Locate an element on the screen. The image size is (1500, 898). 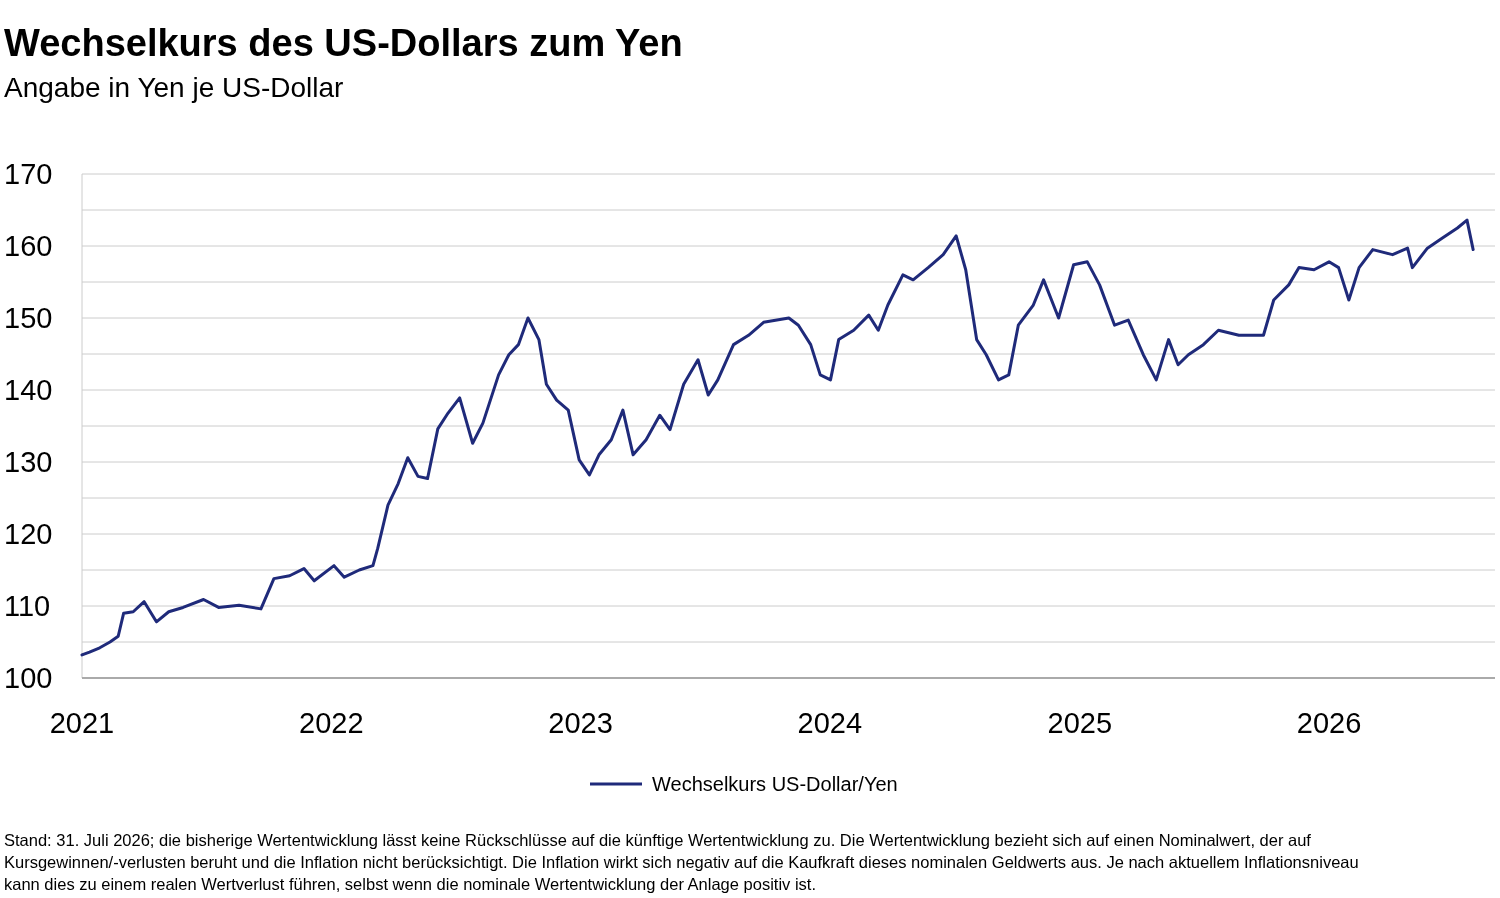
y-tick-label: 170 is located at coordinates (28, 174).